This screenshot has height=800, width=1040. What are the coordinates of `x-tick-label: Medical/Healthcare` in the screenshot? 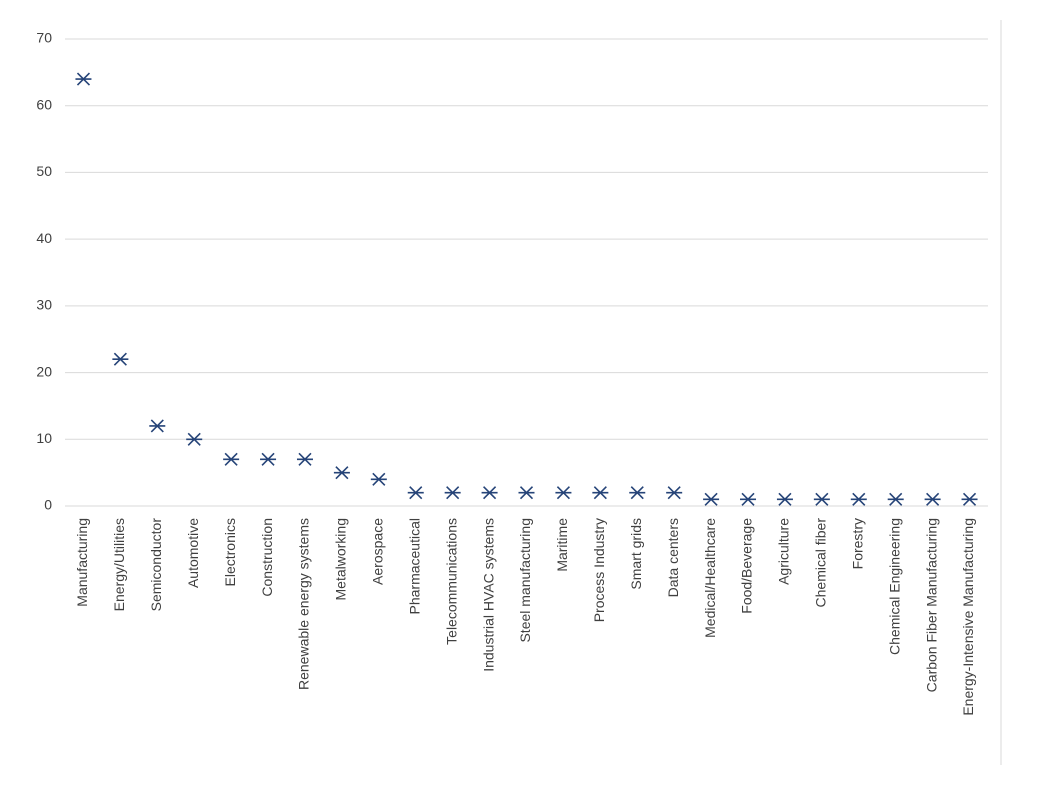 It's located at (710, 578).